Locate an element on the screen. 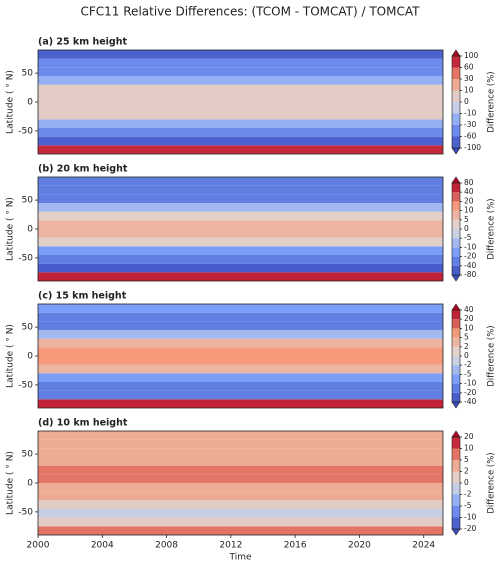 This screenshot has height=568, width=500. x-tick-label: 2024 is located at coordinates (423, 546).